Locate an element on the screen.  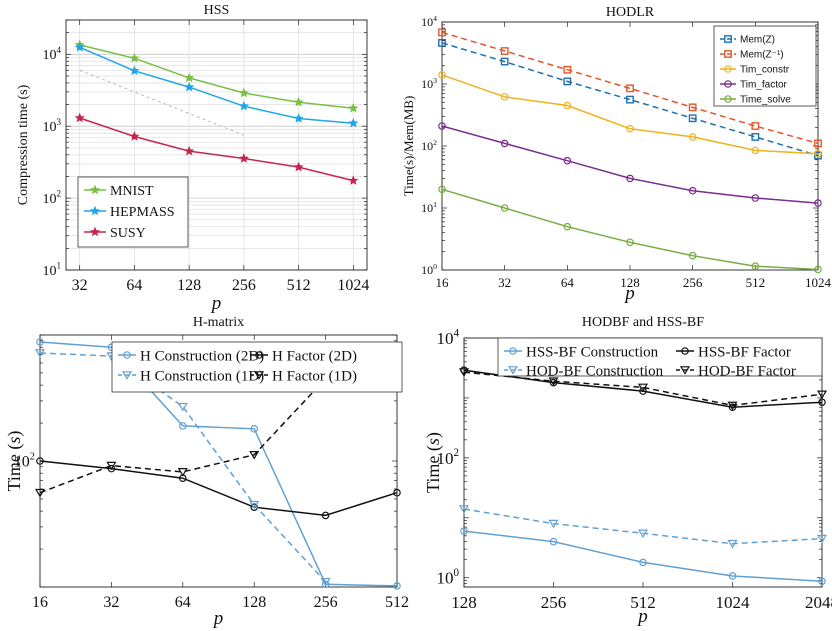
legend-label: HSS-BF Factor is located at coordinates (744, 352).